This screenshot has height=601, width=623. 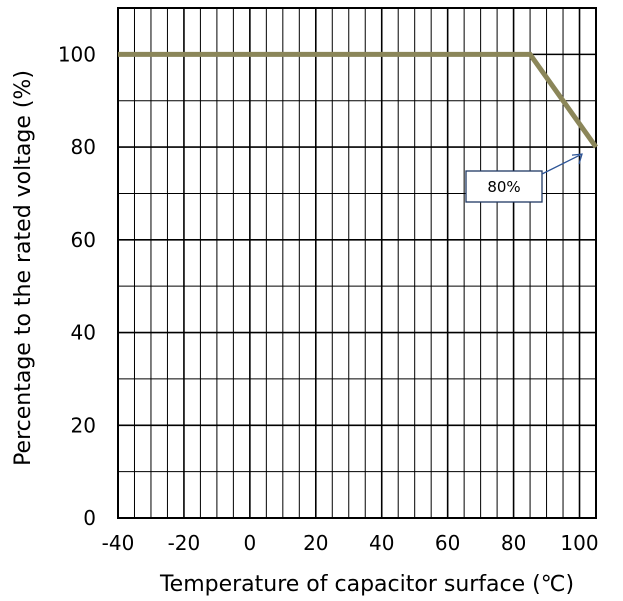 I want to click on y-tick-label: 0, so click(x=89, y=518).